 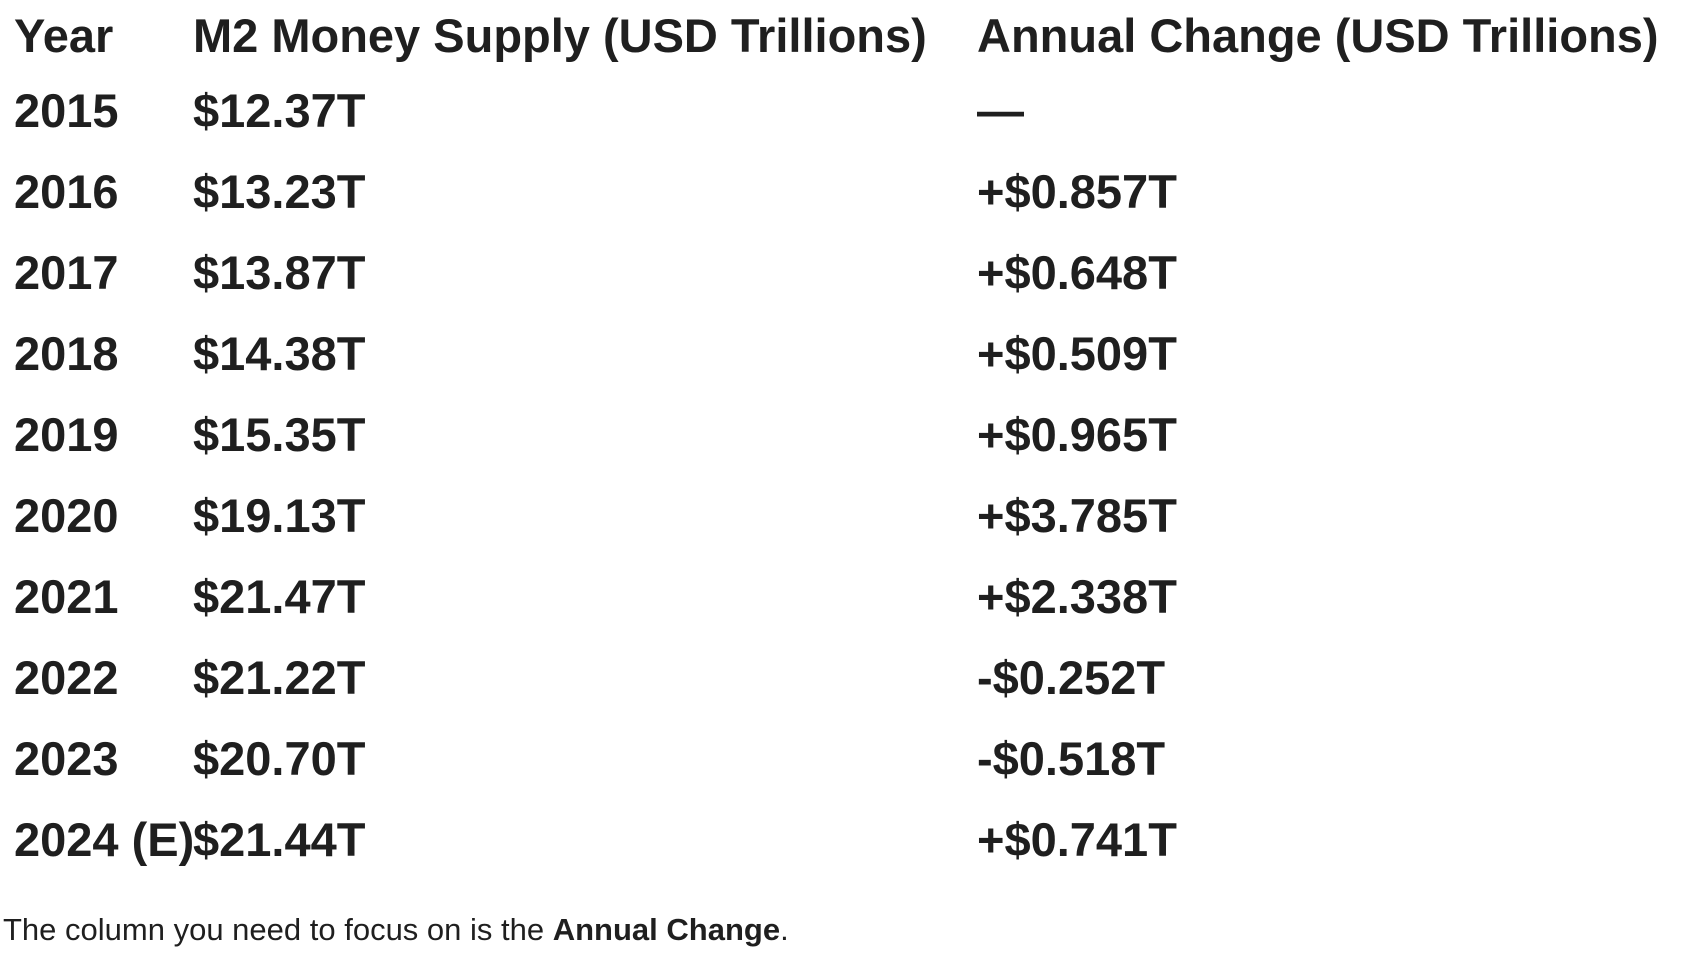 I want to click on column-header-supply: M2 Money Supply (USD Trillions), so click(x=560, y=35).